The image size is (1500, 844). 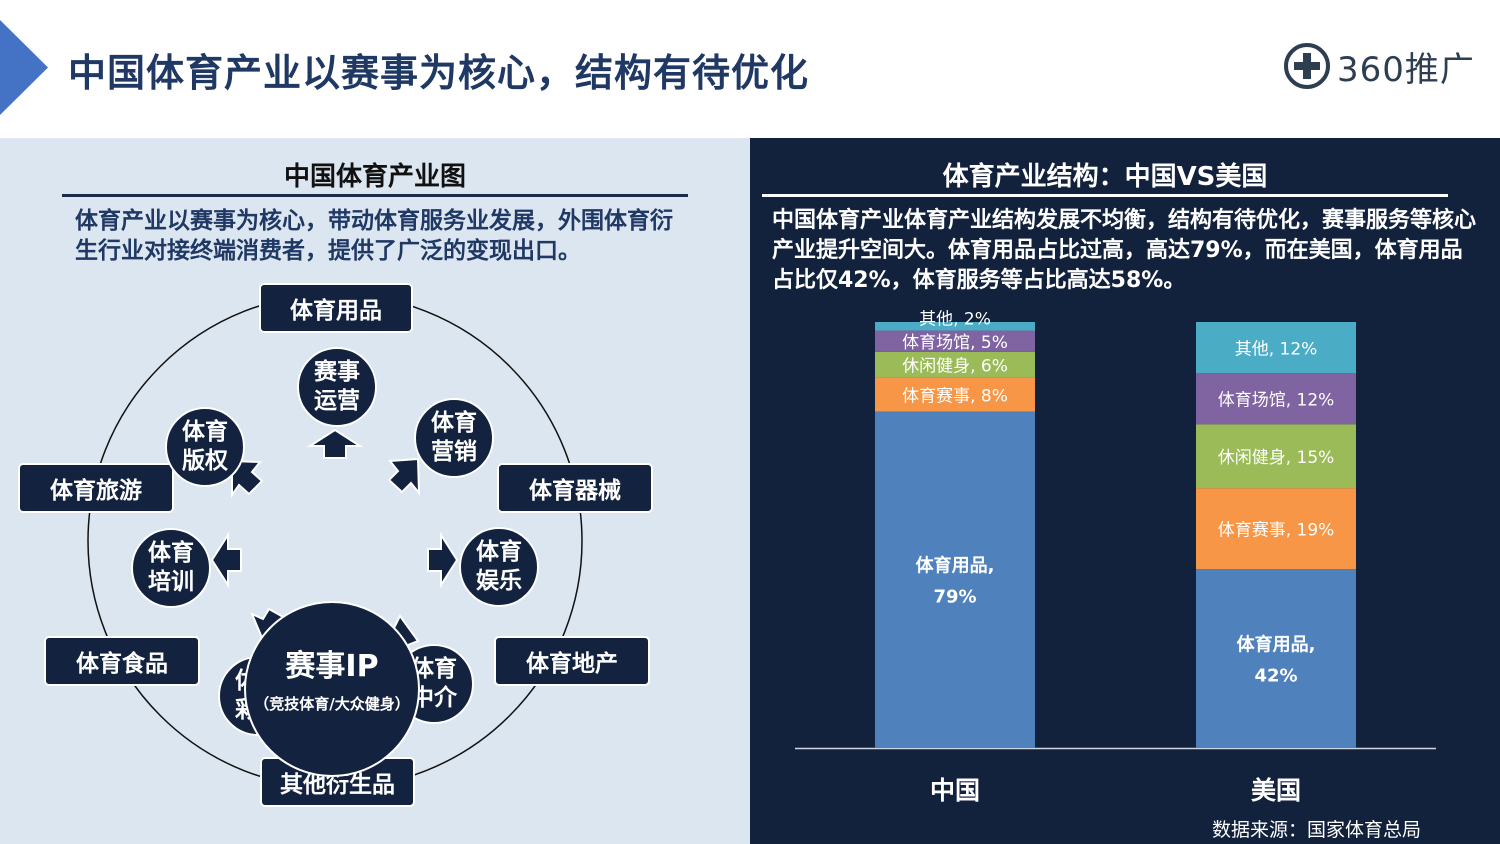 I want to click on box-sports-tourism: 体育旅游, so click(x=96, y=488).